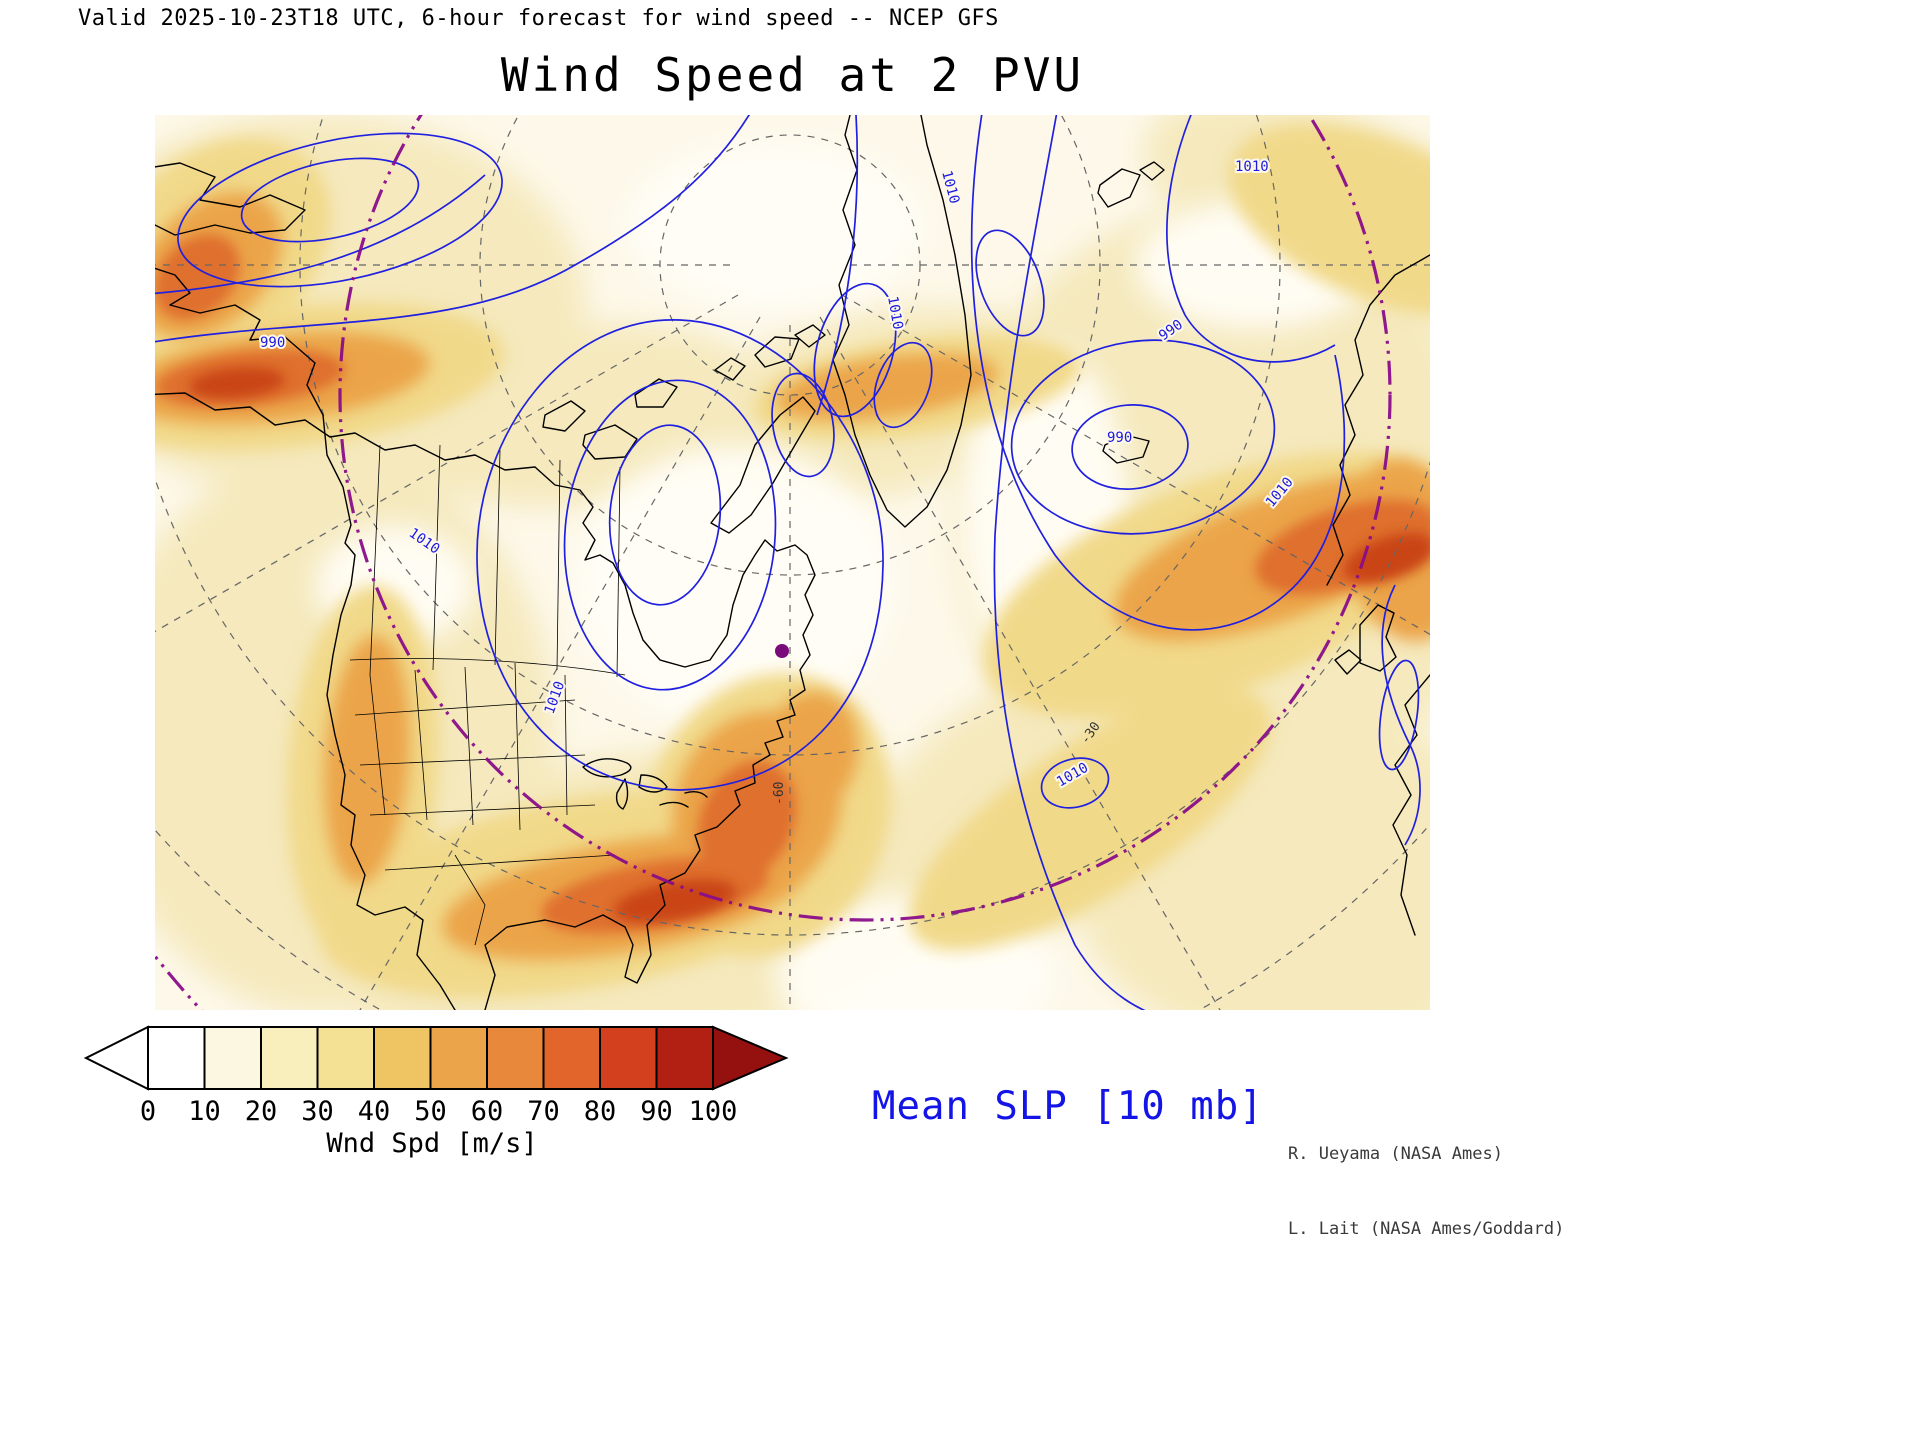 The height and width of the screenshot is (1440, 1920). I want to click on station-marker-dot, so click(782, 651).